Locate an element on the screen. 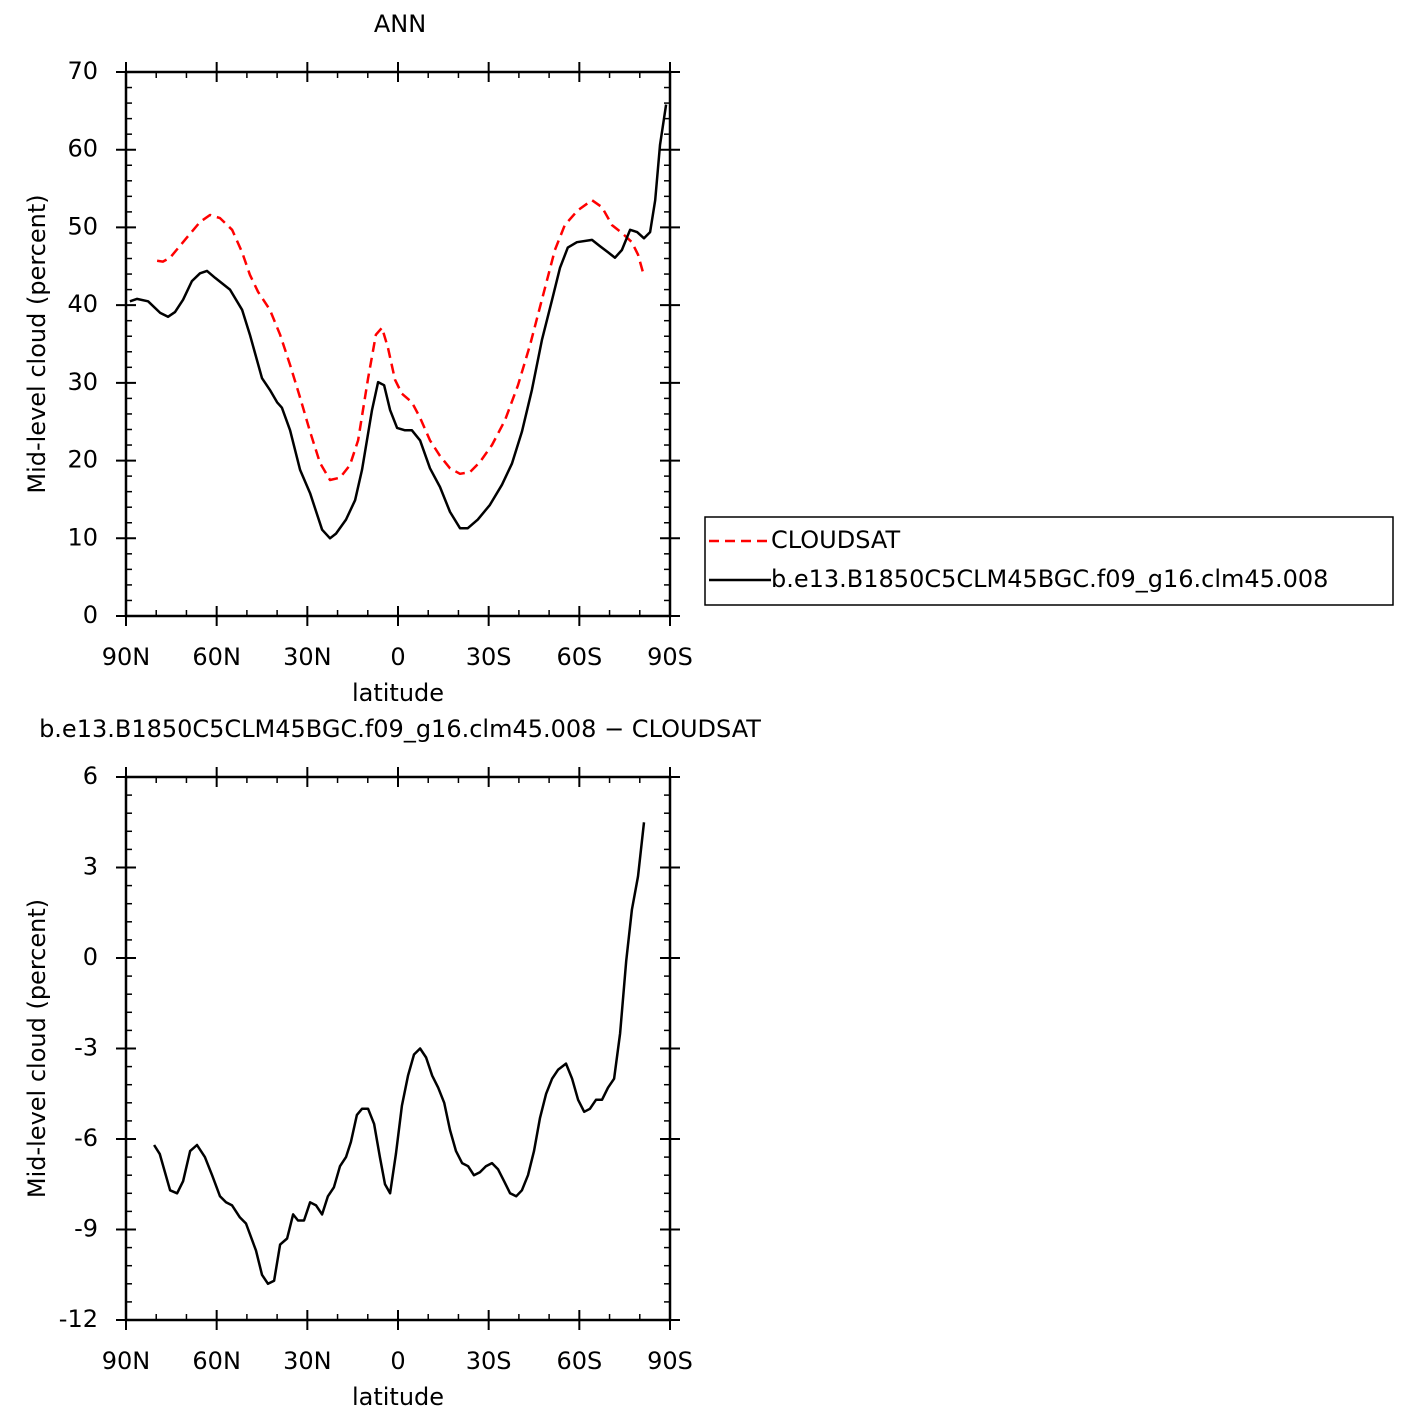 Image resolution: width=1419 pixels, height=1419 pixels. y-tick-label: 10 is located at coordinates (82, 537).